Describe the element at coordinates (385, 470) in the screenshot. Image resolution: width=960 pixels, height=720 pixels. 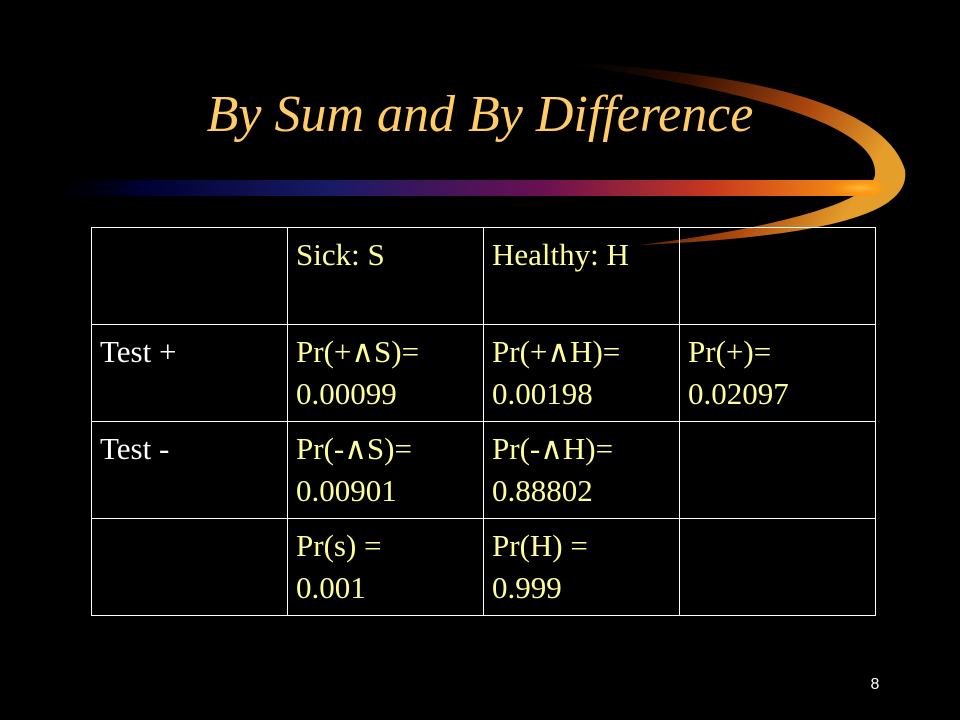
I see `cell-negative-sick: Pr(-∧S)= 0.00901` at that location.